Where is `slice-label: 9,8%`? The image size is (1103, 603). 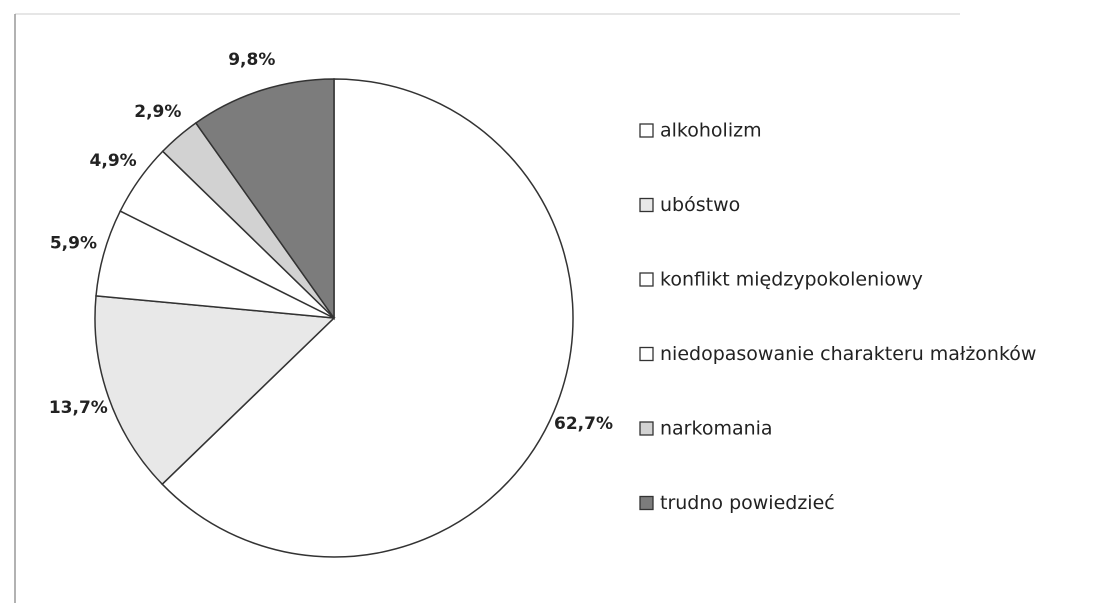
slice-label: 9,8% is located at coordinates (251, 60).